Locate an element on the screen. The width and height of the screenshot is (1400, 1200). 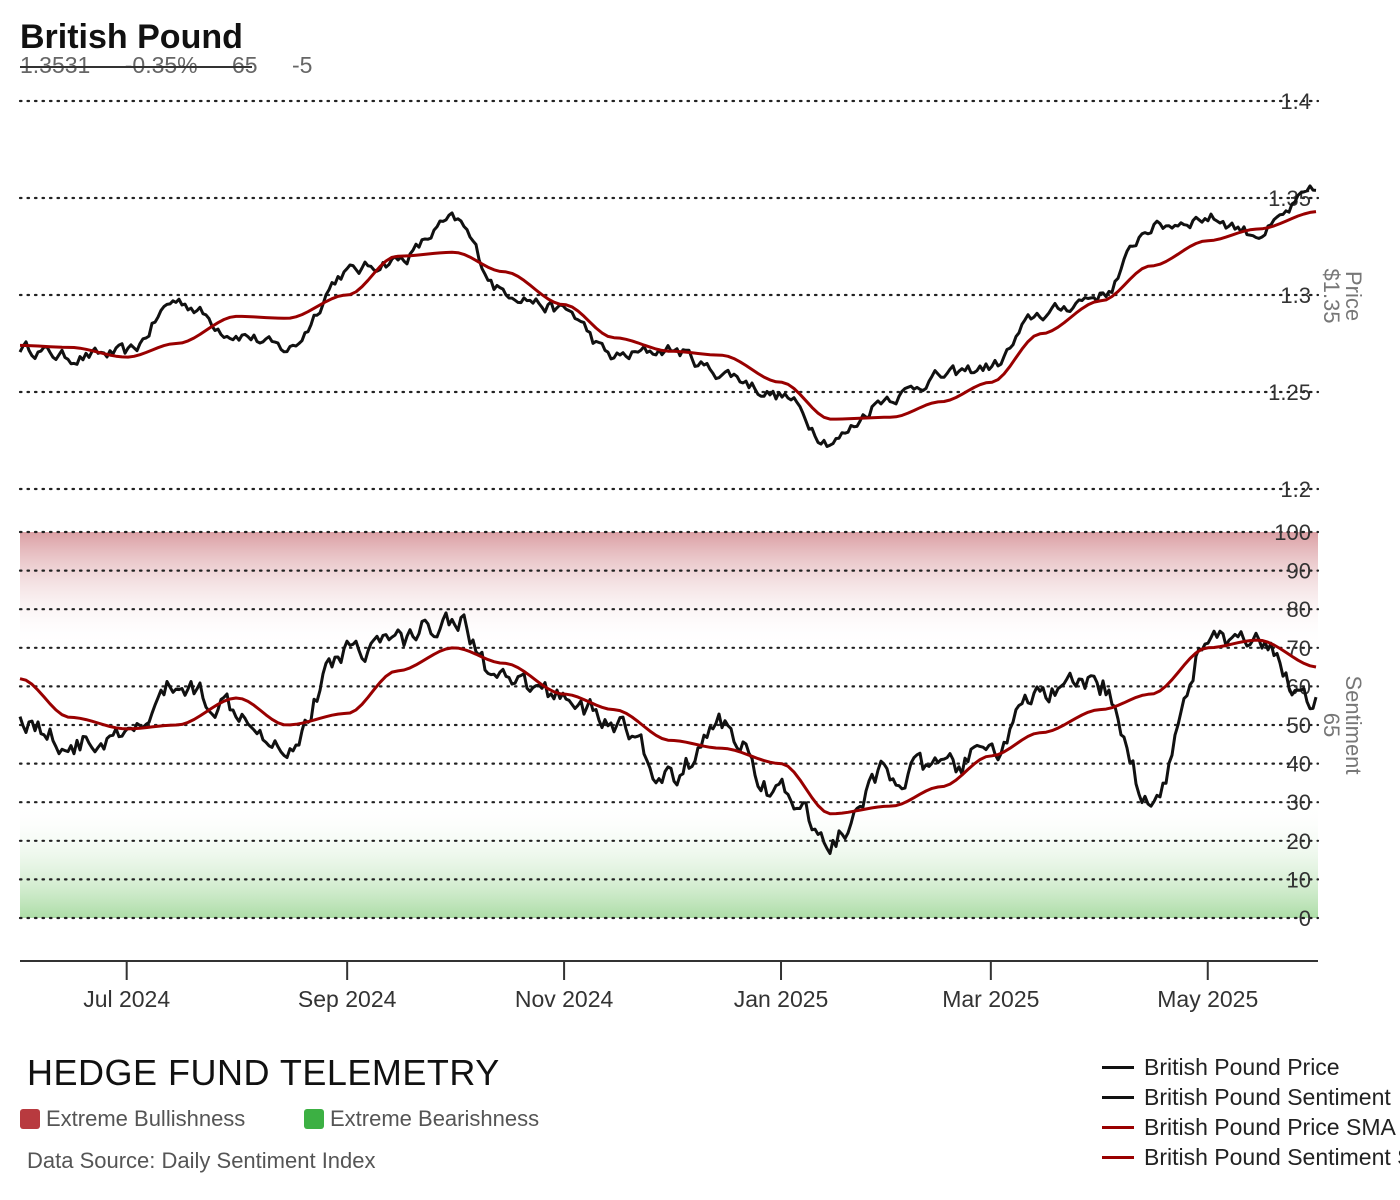
sentiment-tick-label: 100 is located at coordinates (1292, 532).